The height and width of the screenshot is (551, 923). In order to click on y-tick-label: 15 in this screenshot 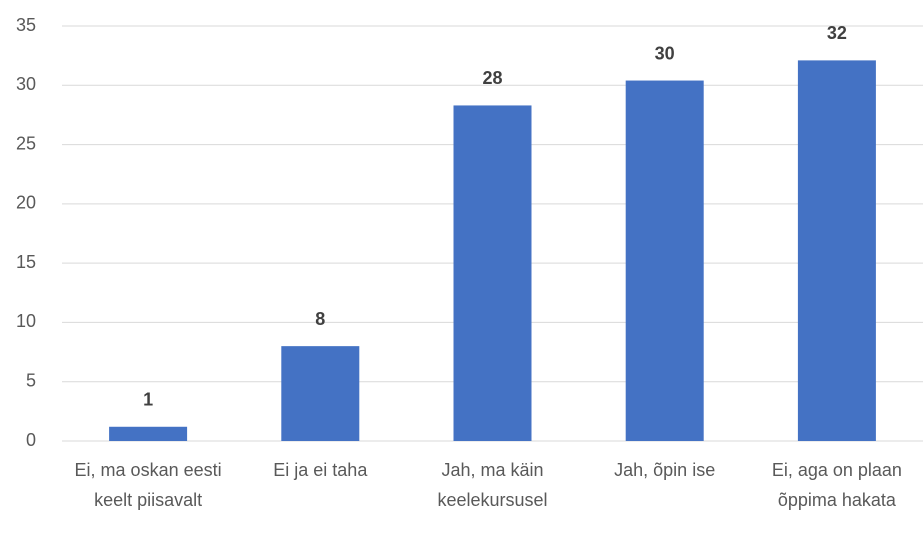, I will do `click(26, 262)`.